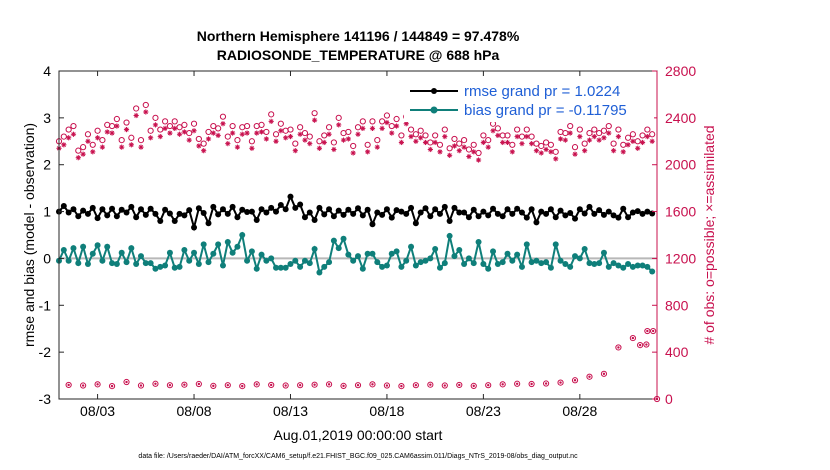 This screenshot has height=470, width=830. What do you see at coordinates (680, 258) in the screenshot?
I see `right-axis-tick-label: 1200` at bounding box center [680, 258].